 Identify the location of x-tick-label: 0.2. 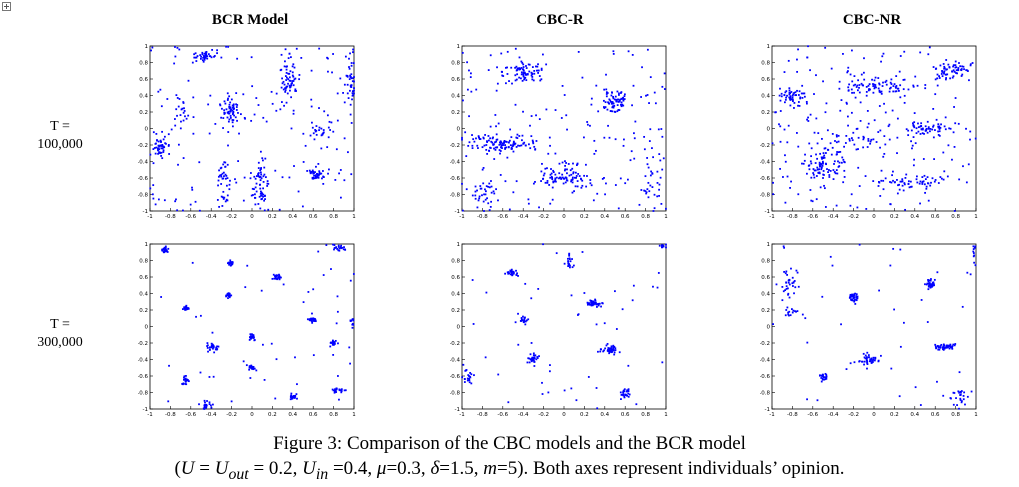
(272, 217).